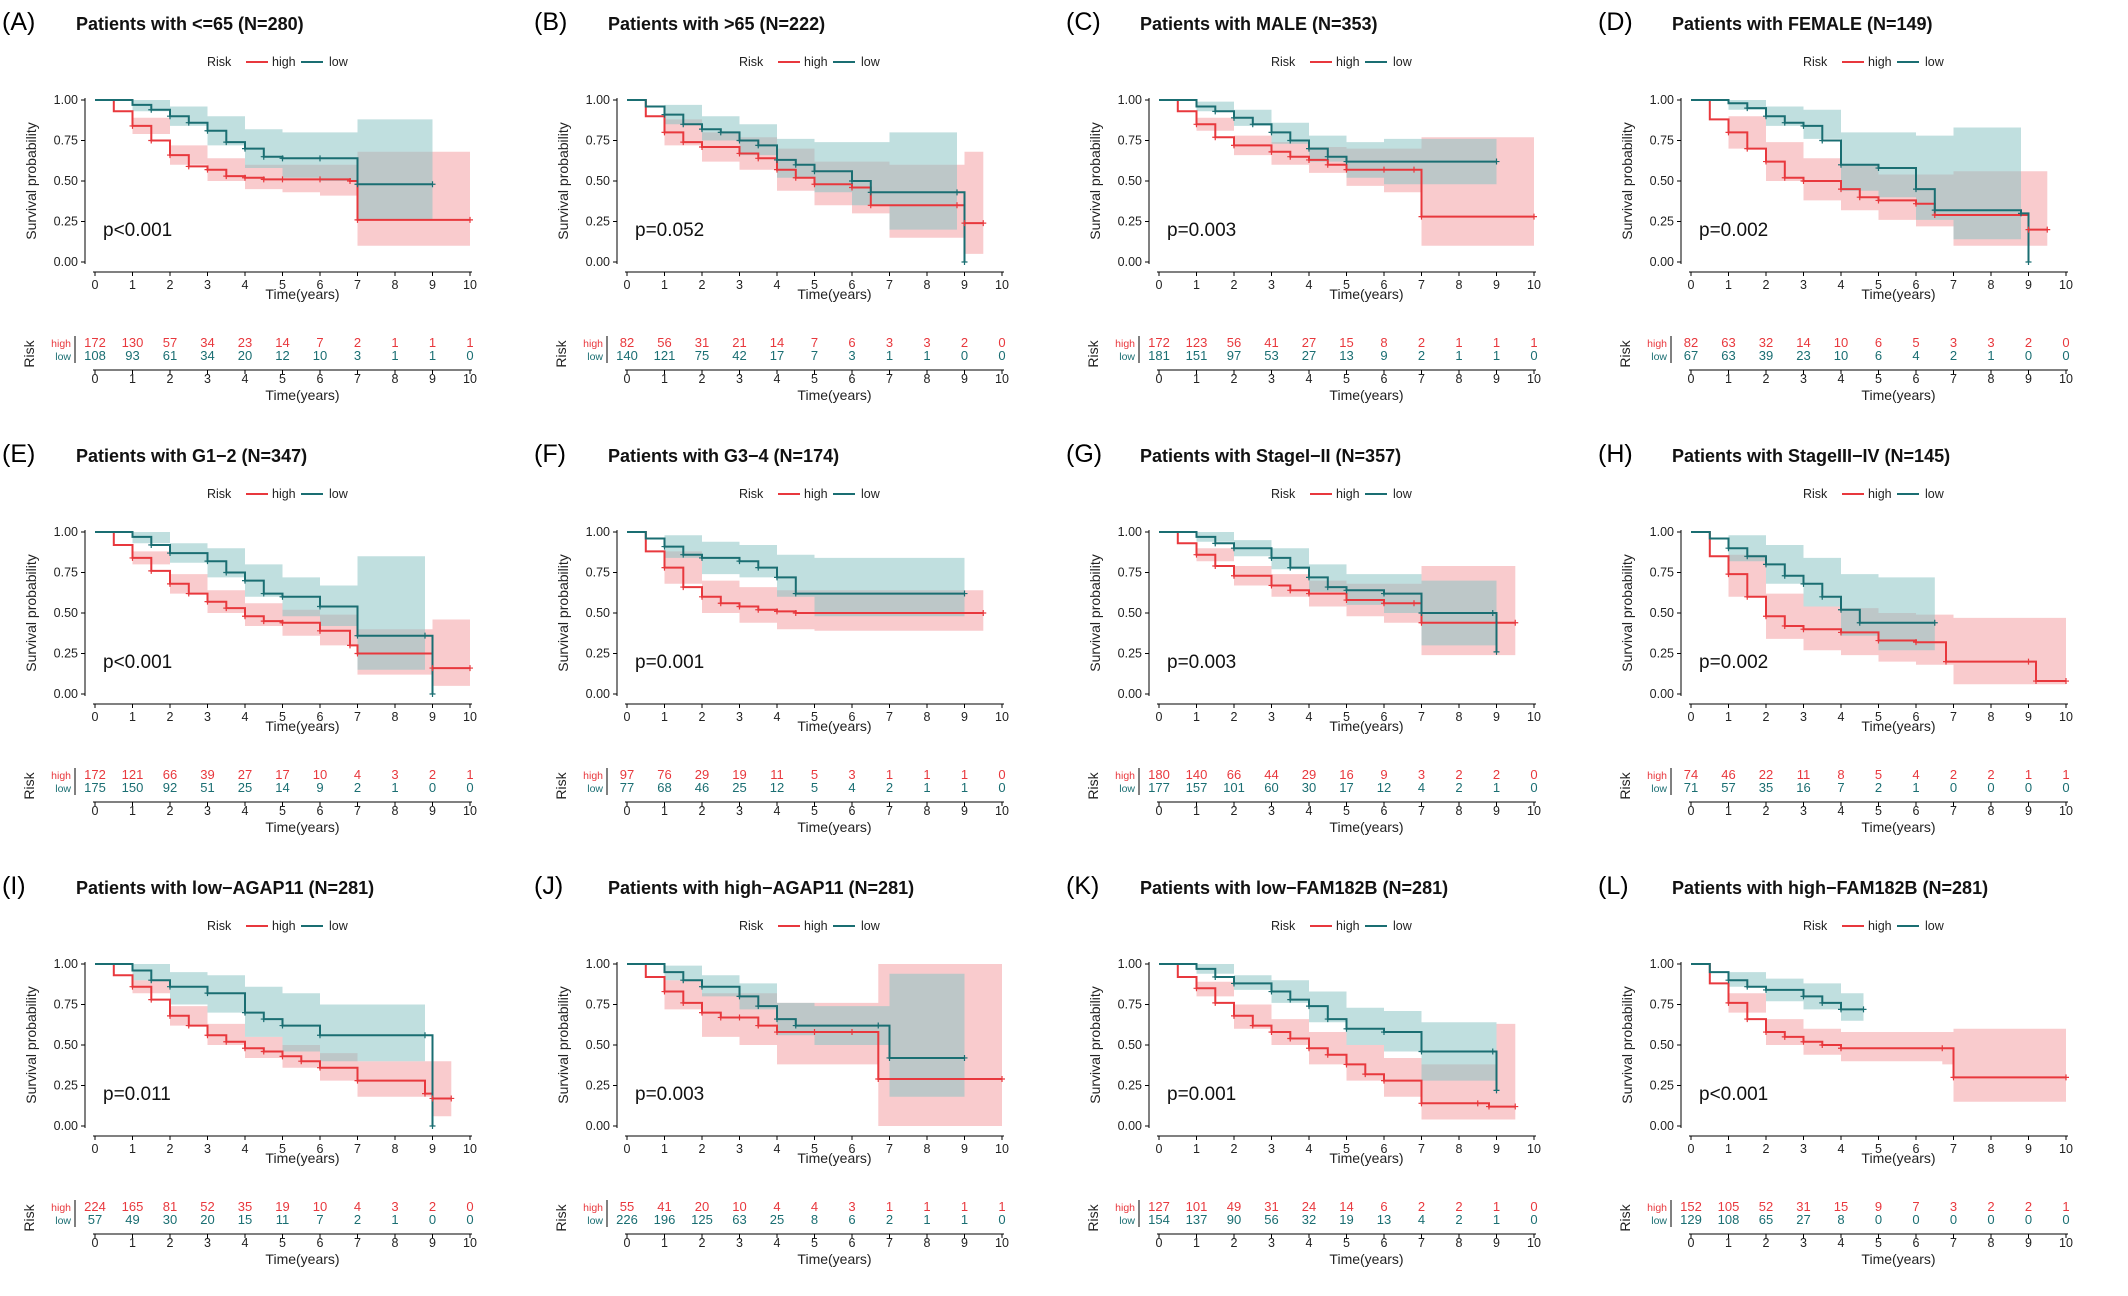  I want to click on risk-count-high: 49, so click(1234, 1206).